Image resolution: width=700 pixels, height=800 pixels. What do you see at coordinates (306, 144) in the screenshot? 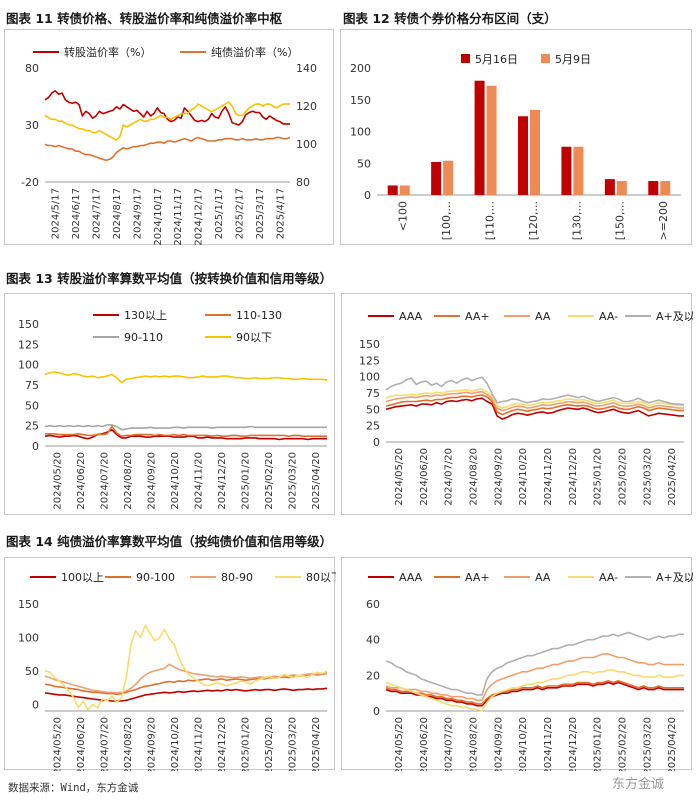
I see `y2-tick-label: 100` at bounding box center [306, 144].